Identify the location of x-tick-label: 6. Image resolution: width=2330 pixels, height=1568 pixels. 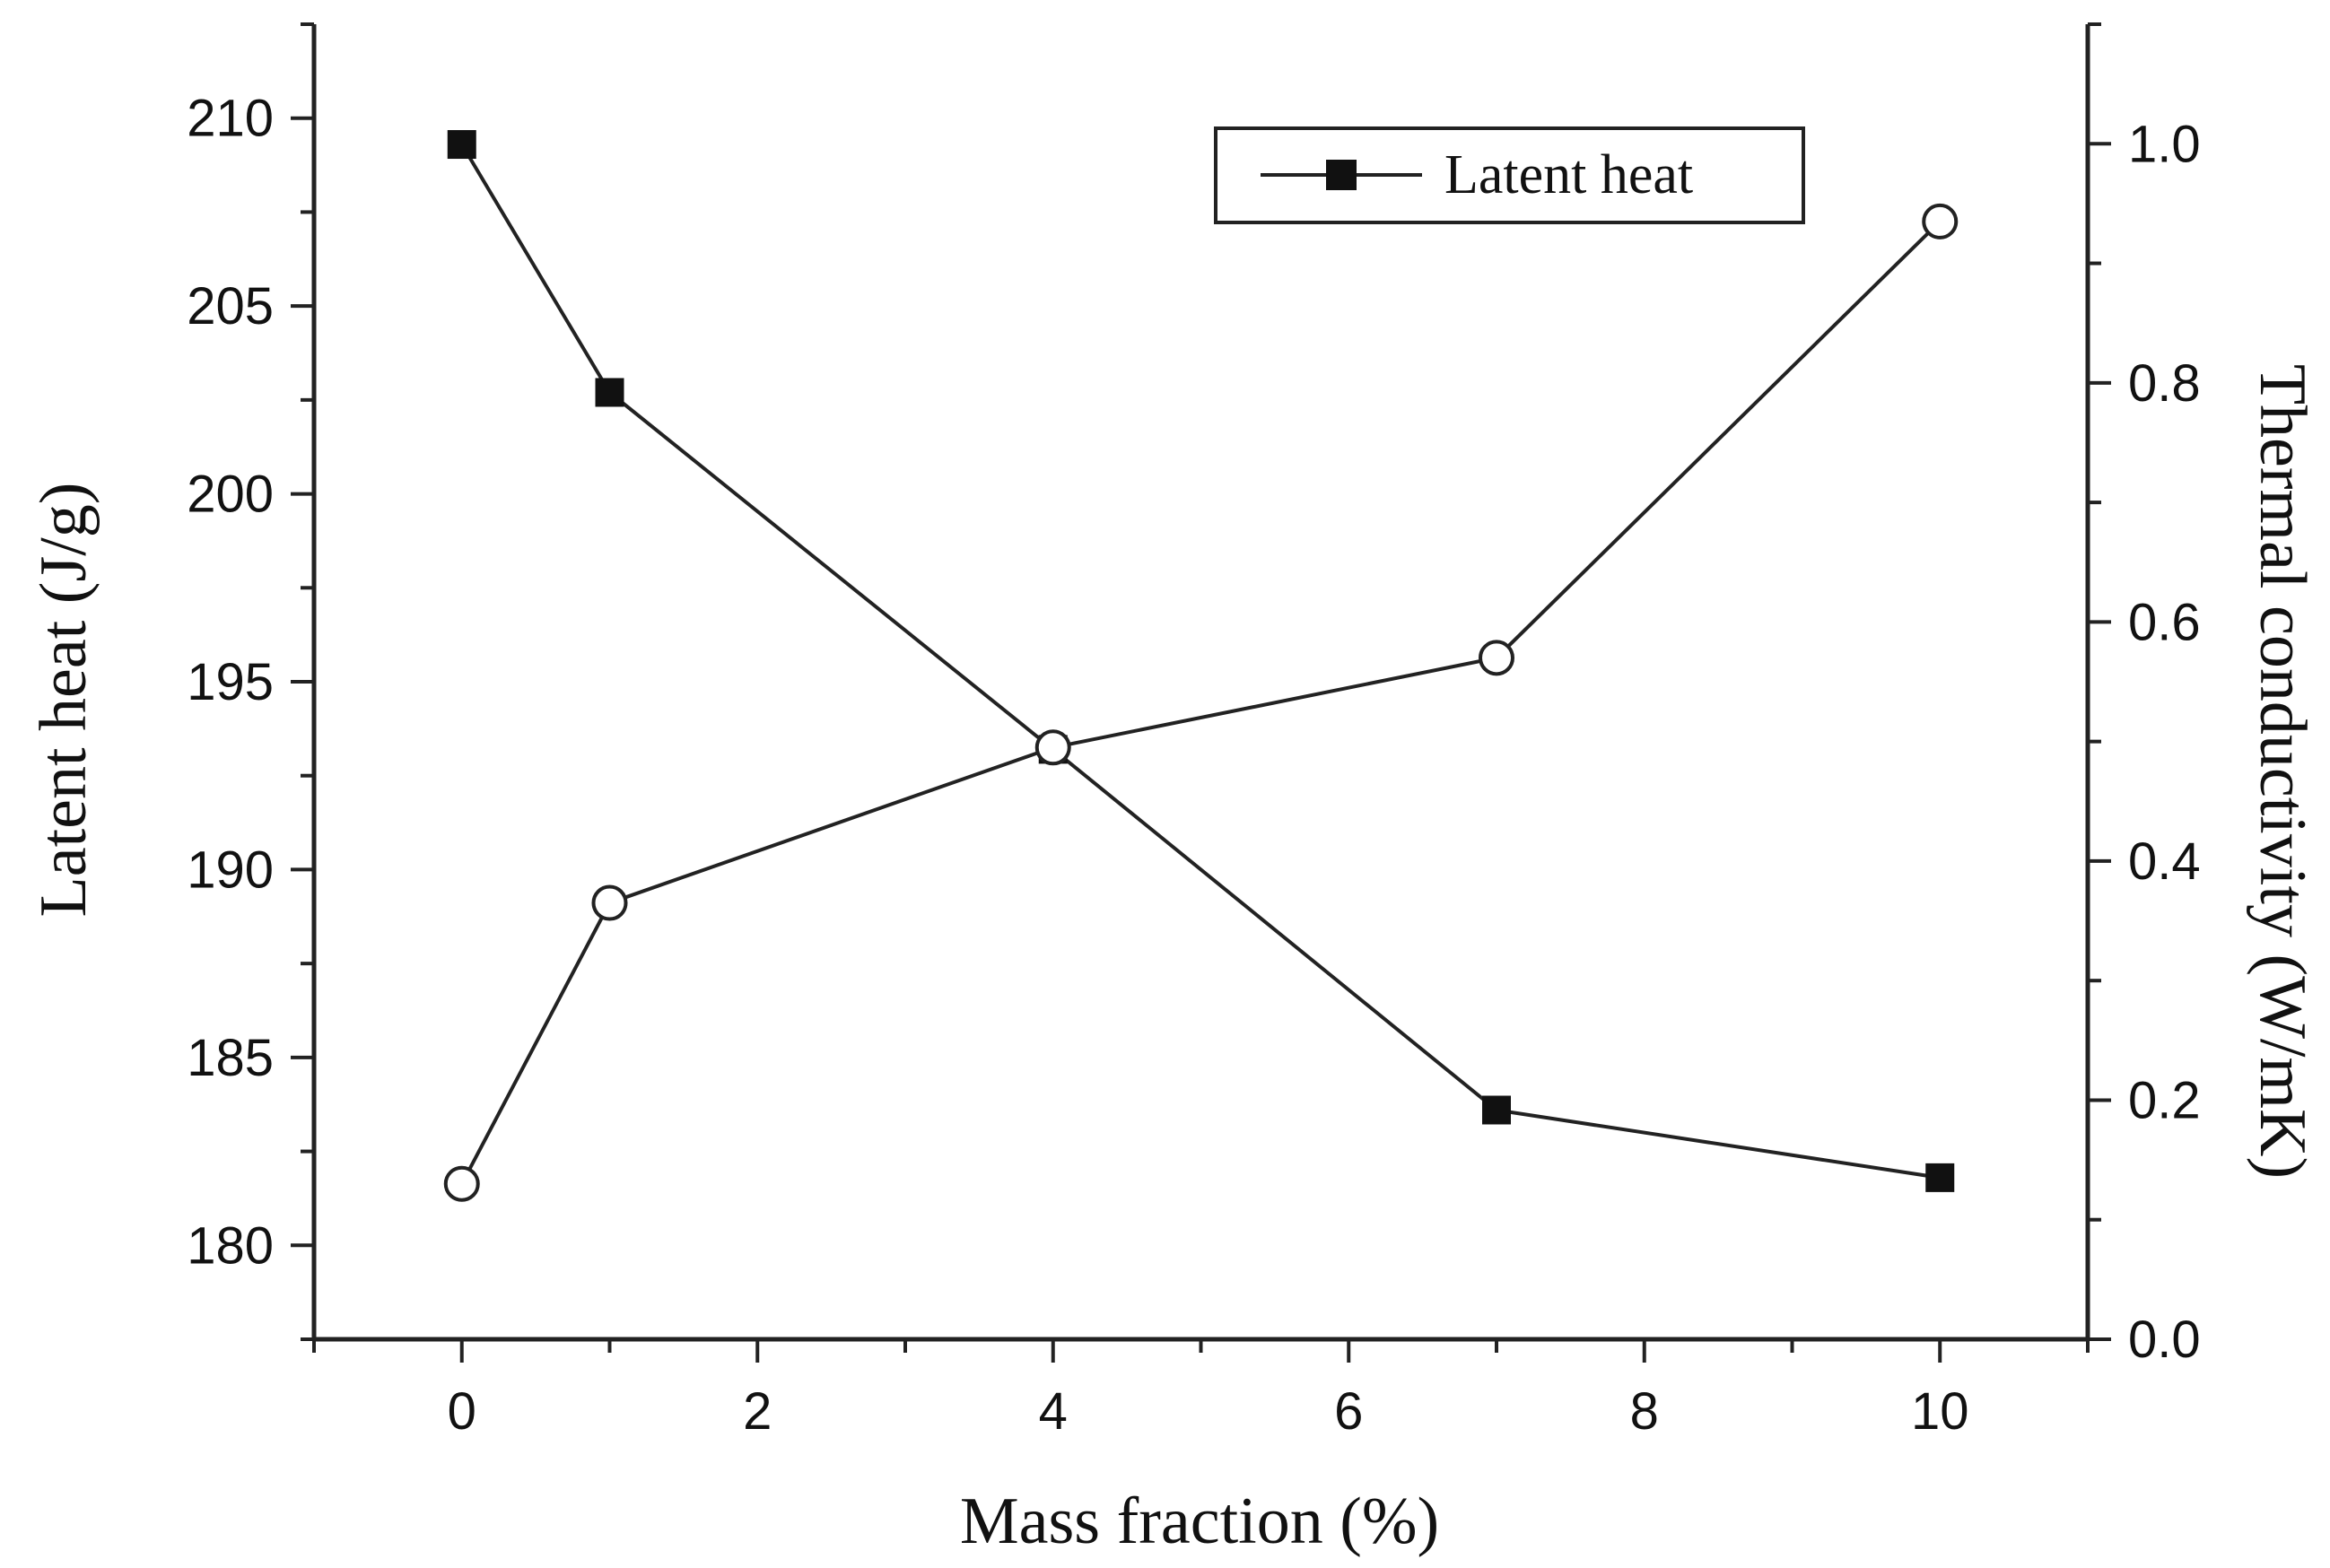
(1348, 1412).